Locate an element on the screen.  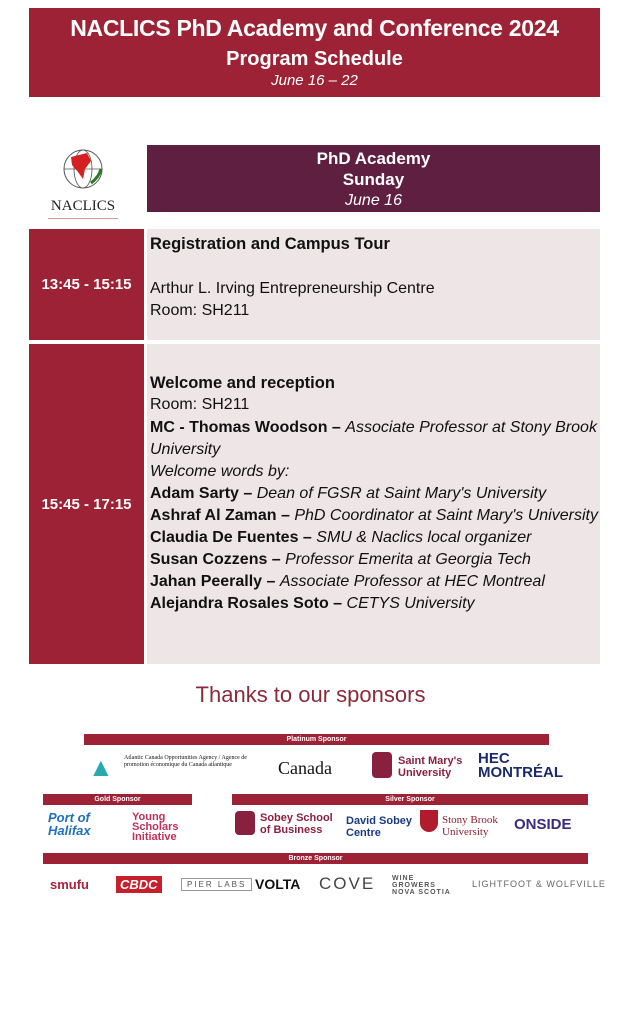
acoa-icon: ▲ is located at coordinates (101, 767).